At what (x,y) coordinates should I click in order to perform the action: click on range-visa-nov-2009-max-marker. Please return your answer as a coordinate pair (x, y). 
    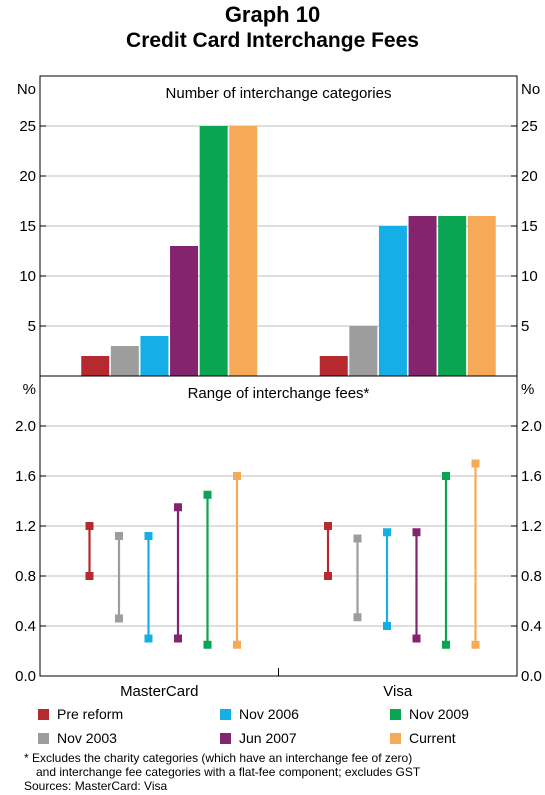
    Looking at the image, I should click on (446, 476).